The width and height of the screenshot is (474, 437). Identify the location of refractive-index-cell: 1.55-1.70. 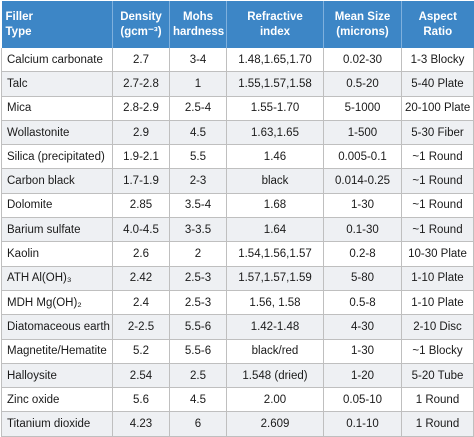
(275, 108).